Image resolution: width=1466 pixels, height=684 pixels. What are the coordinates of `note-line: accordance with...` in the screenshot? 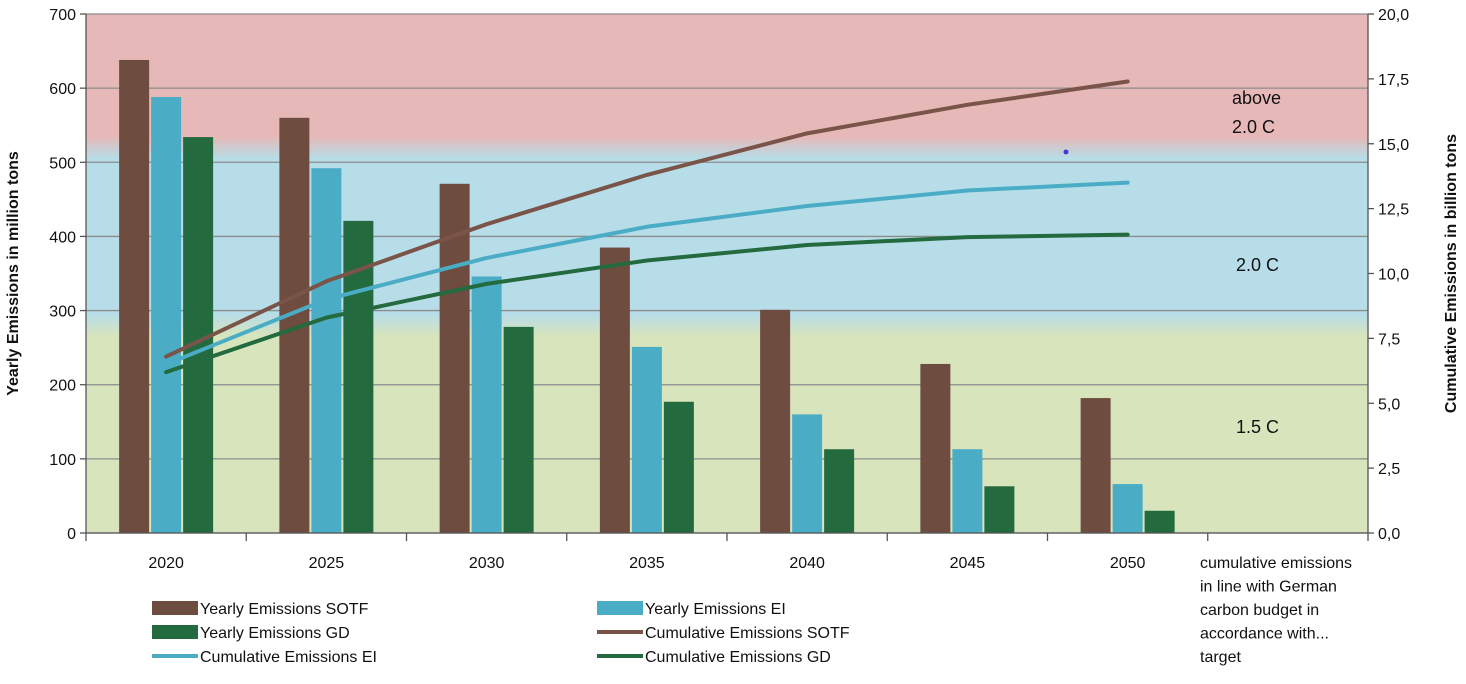 It's located at (1264, 634).